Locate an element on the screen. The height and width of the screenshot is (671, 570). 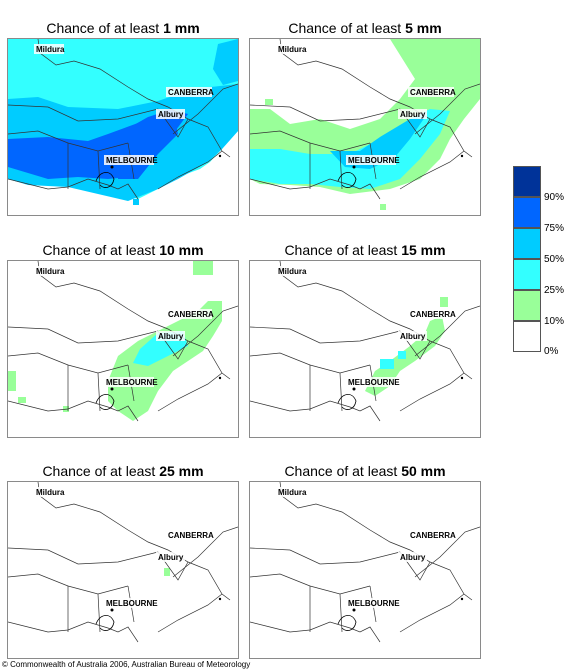
legend-tick: 75% is located at coordinates (554, 228).